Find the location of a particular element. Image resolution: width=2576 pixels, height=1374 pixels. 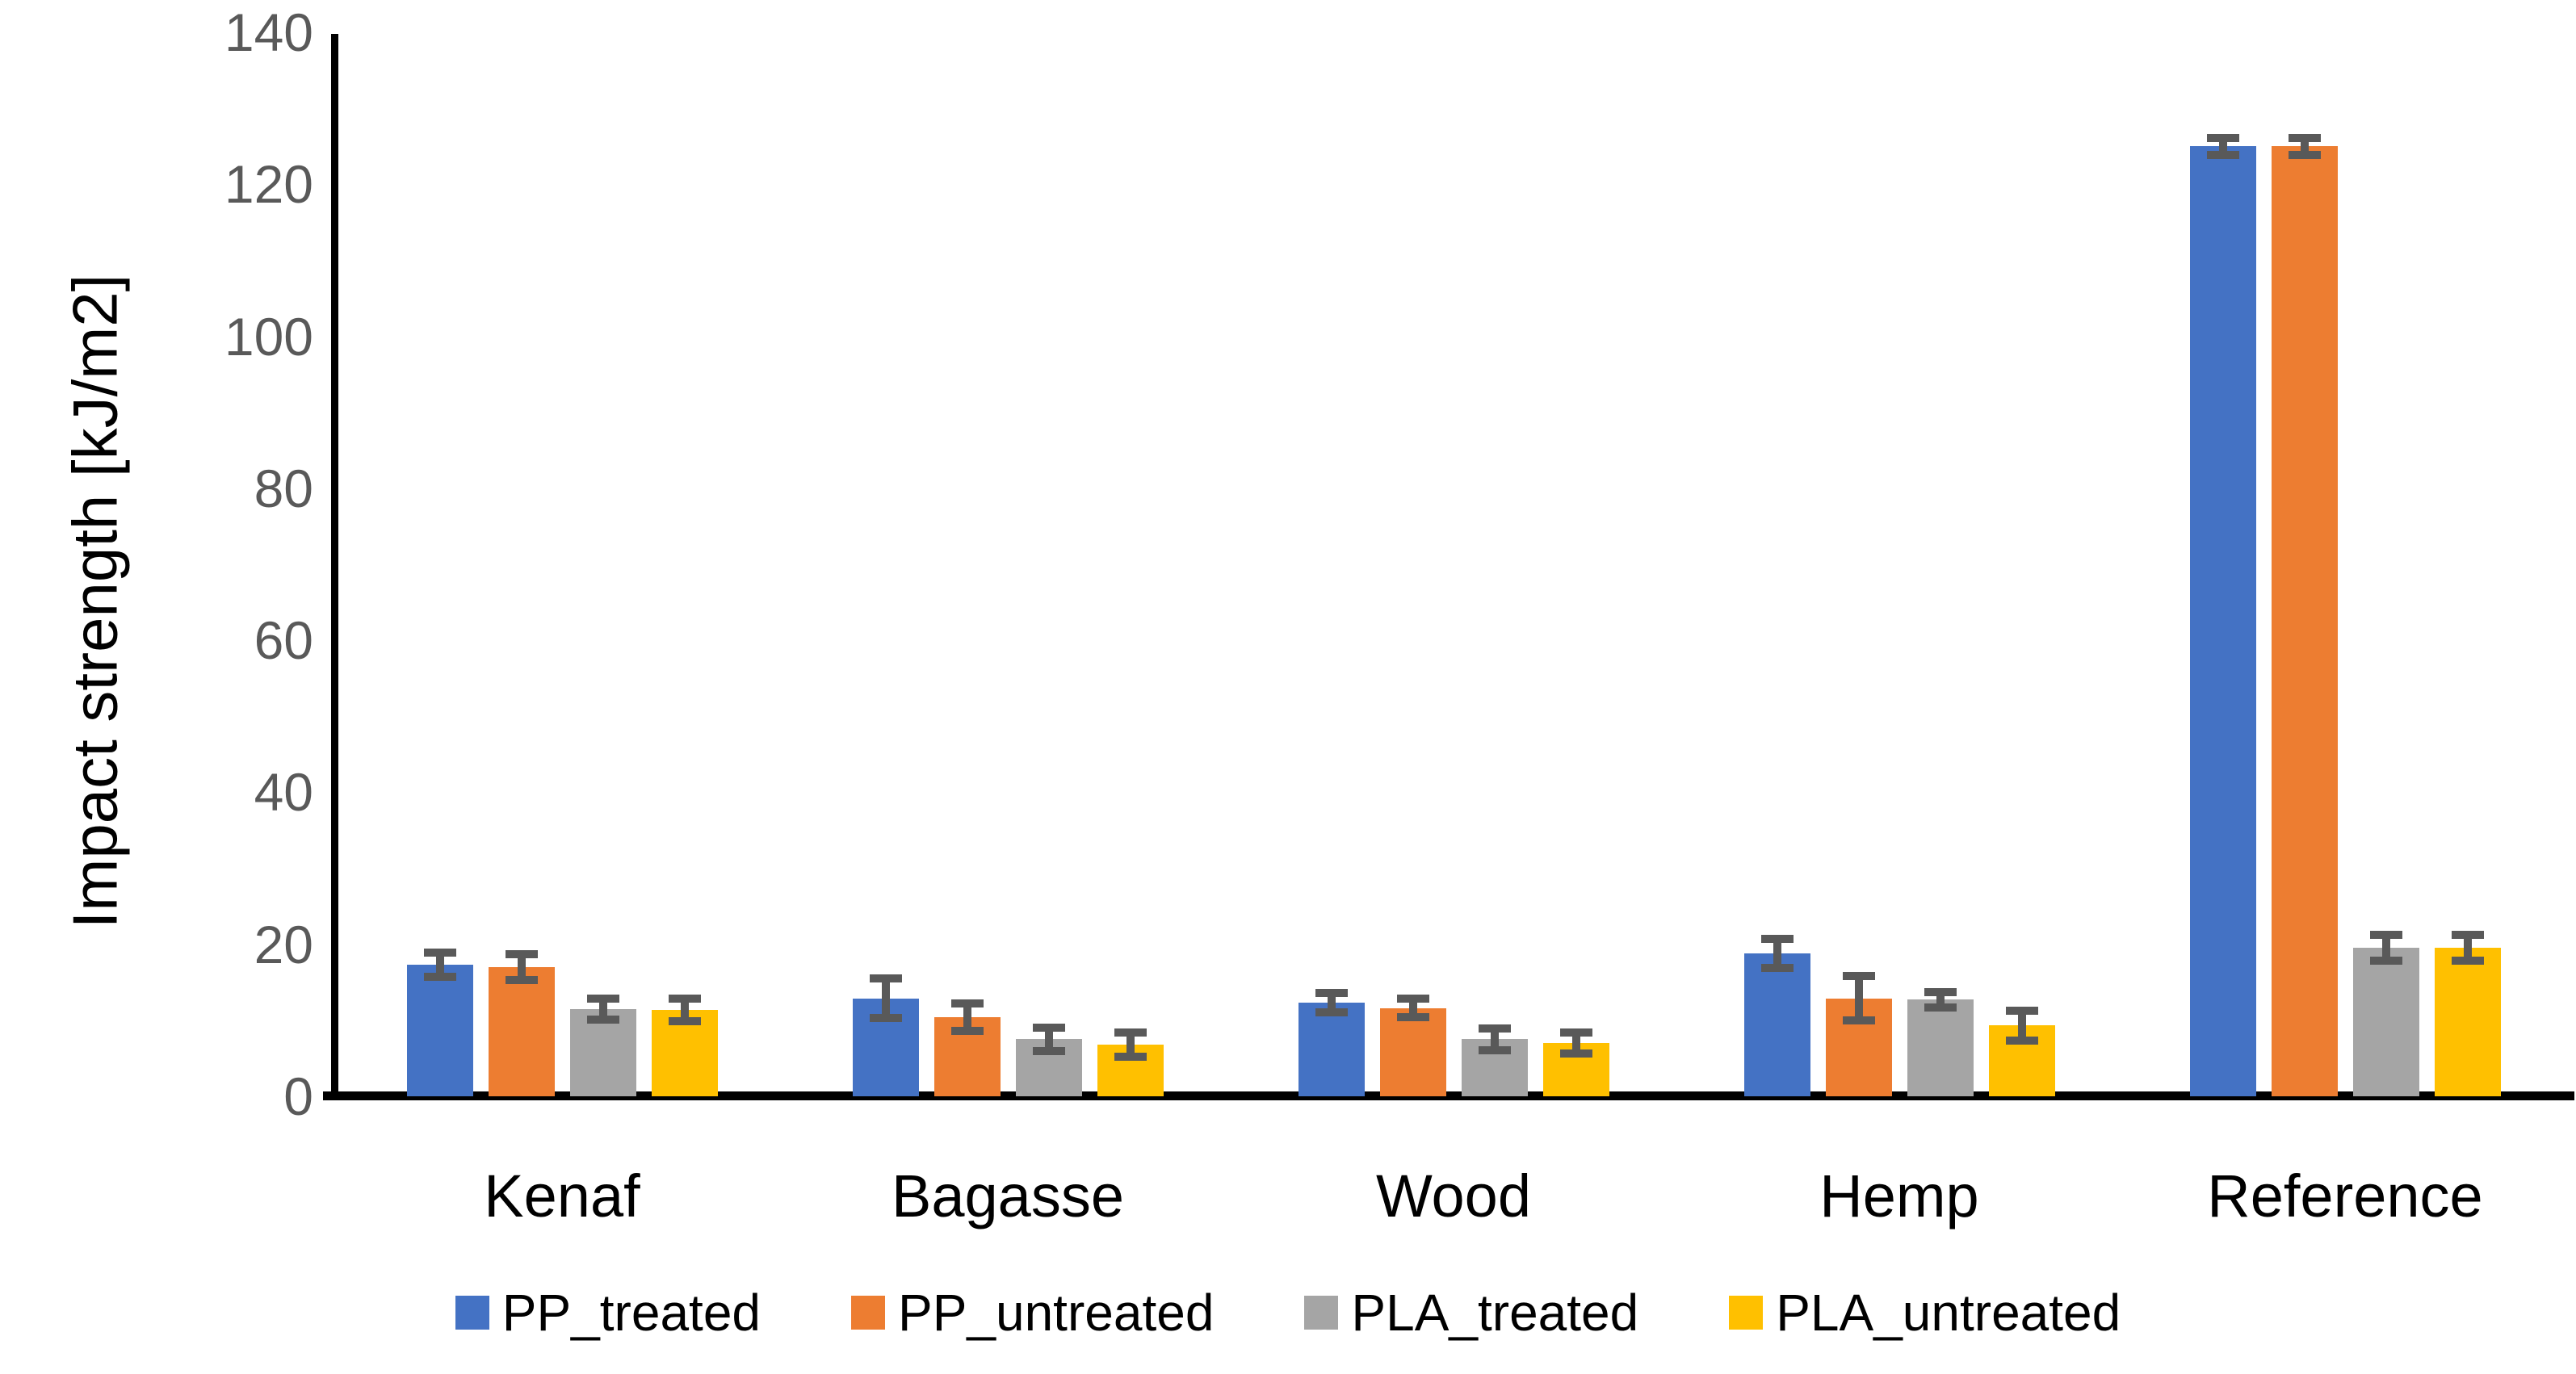

error-bar-cap-top-PLA_treated-Hemp is located at coordinates (1941, 992).